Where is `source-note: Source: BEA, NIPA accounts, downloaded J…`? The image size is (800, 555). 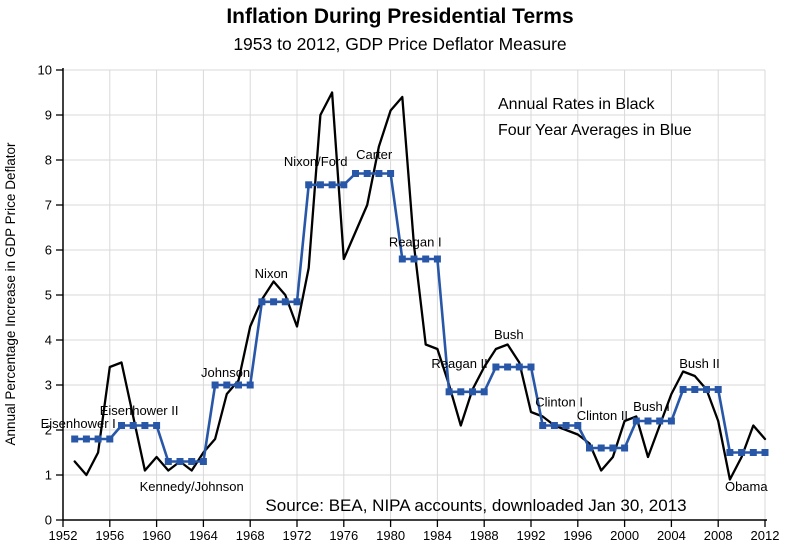 source-note: Source: BEA, NIPA accounts, downloaded J… is located at coordinates (475, 505).